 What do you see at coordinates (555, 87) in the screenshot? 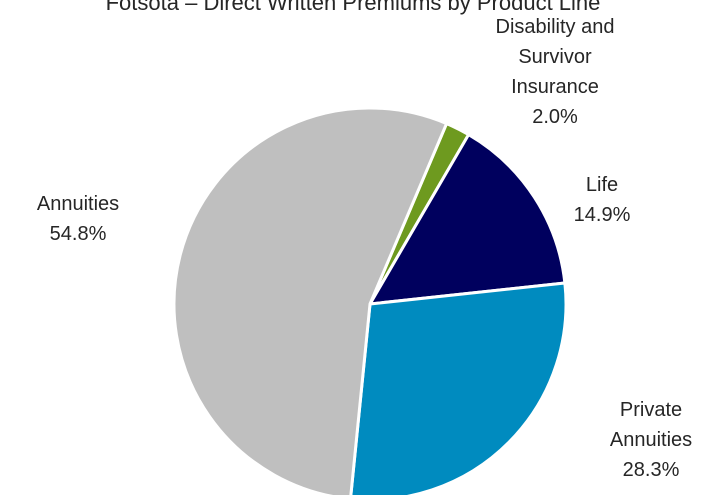
I see `slice-category-label: Insurance` at bounding box center [555, 87].